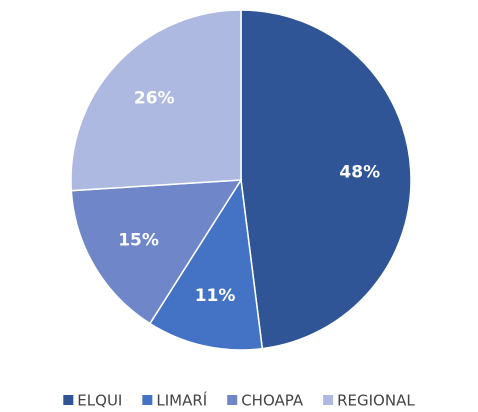 This screenshot has height=412, width=478. I want to click on data-label: 48%, so click(359, 173).